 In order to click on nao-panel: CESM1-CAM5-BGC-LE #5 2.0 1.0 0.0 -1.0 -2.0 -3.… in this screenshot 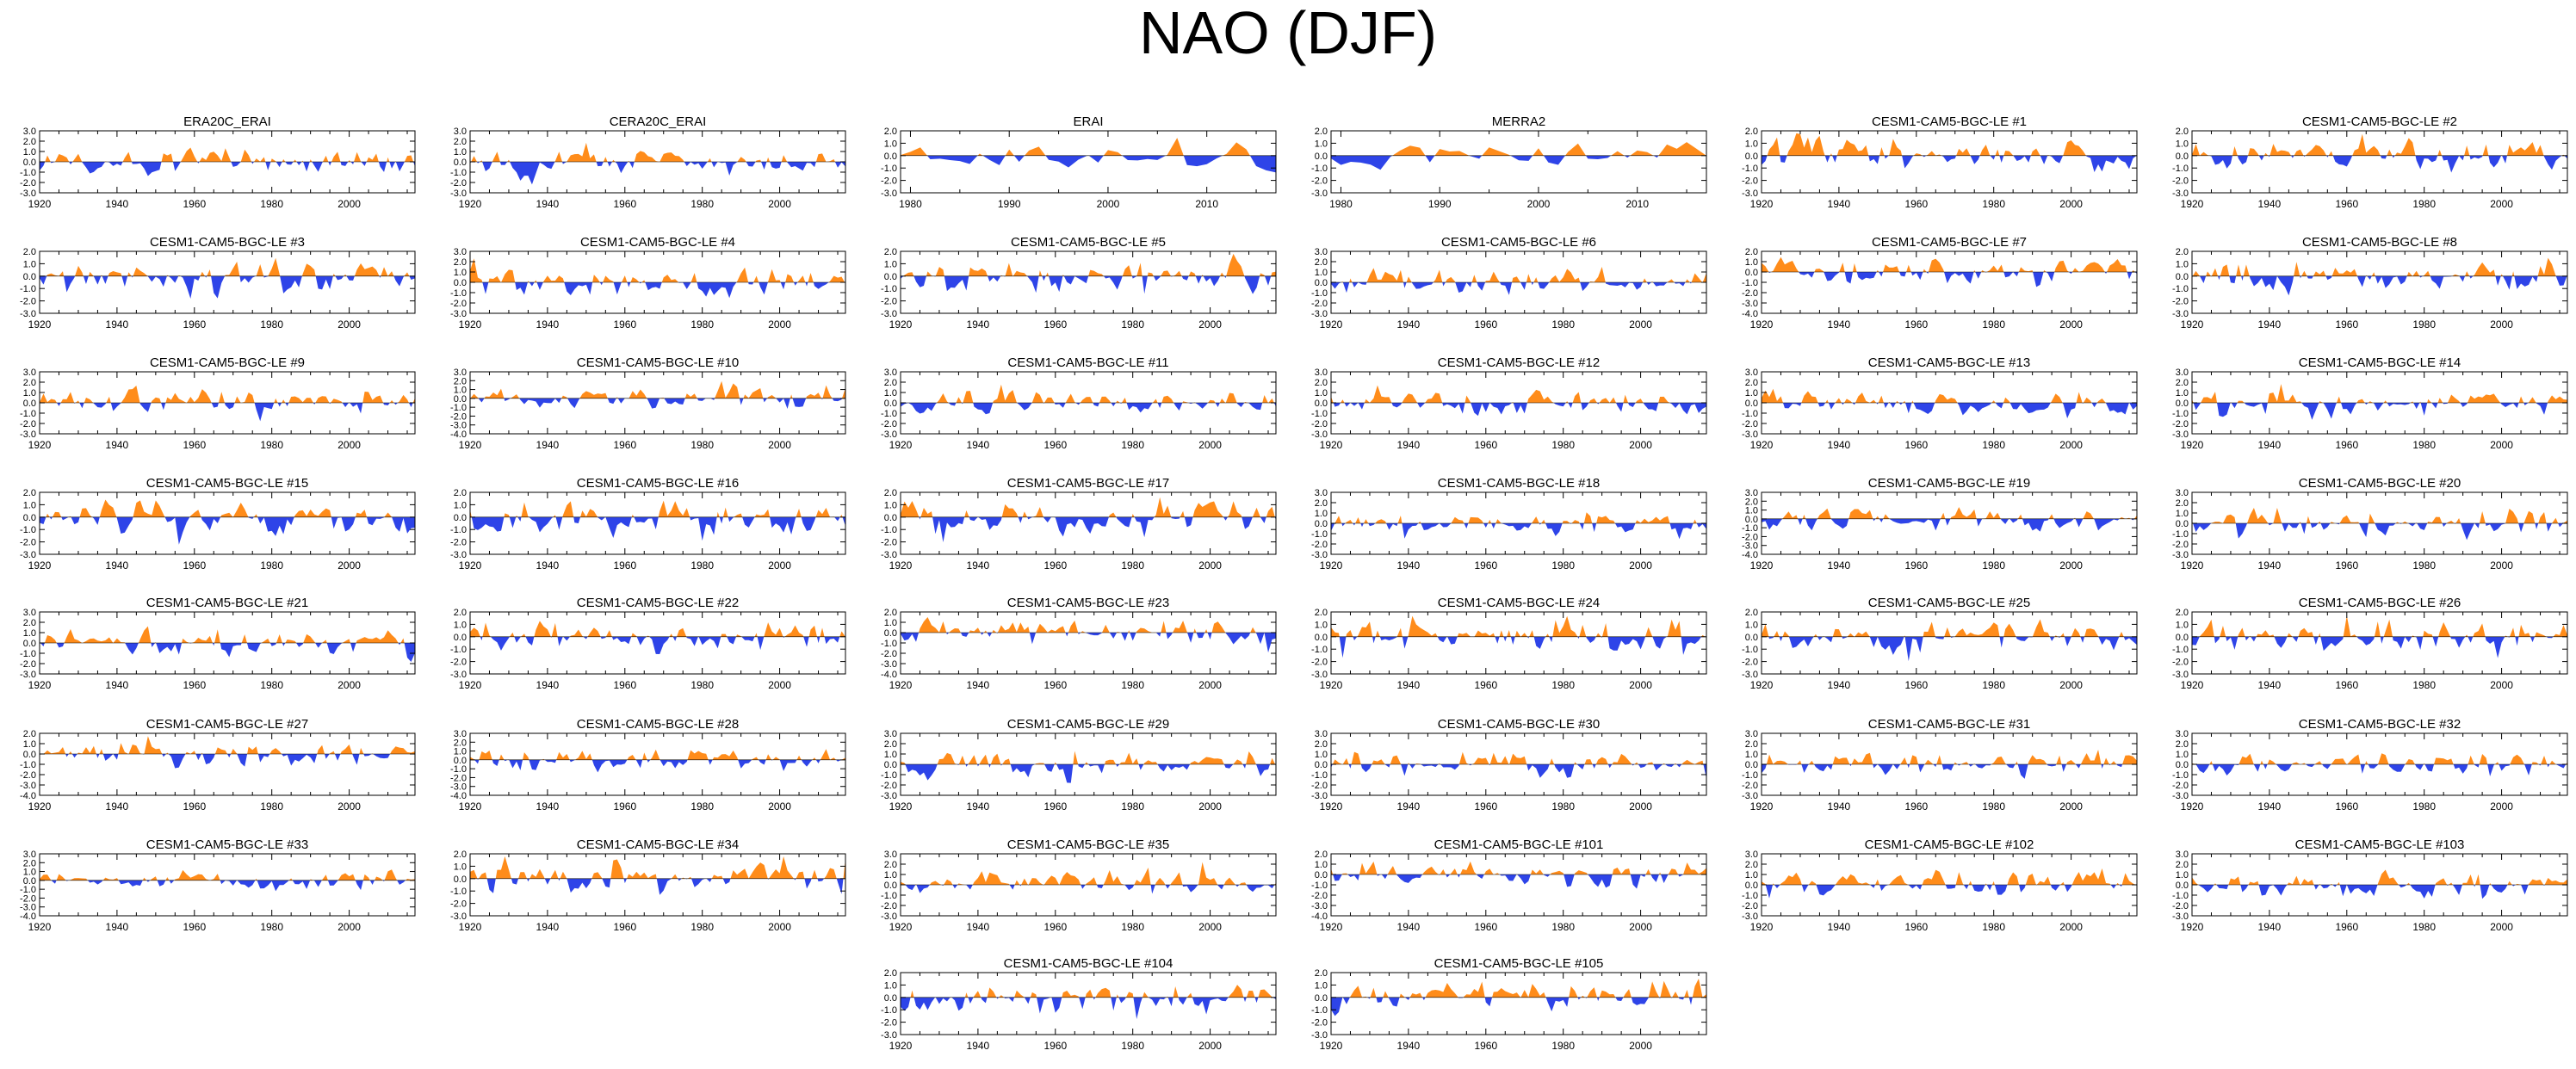, I will do `click(1079, 283)`.